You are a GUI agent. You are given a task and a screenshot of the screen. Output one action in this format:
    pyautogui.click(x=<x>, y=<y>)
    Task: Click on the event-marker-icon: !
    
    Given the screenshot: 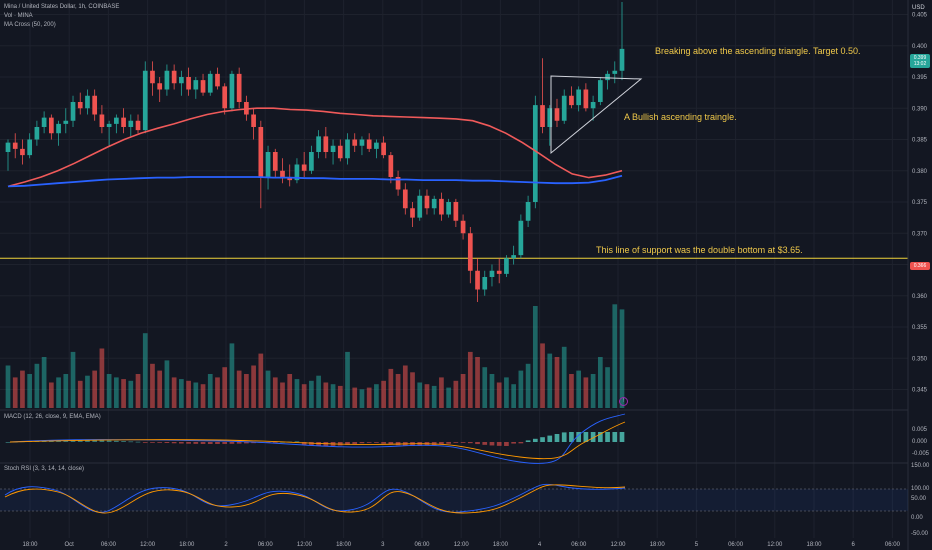 What is the action you would take?
    pyautogui.click(x=623, y=401)
    